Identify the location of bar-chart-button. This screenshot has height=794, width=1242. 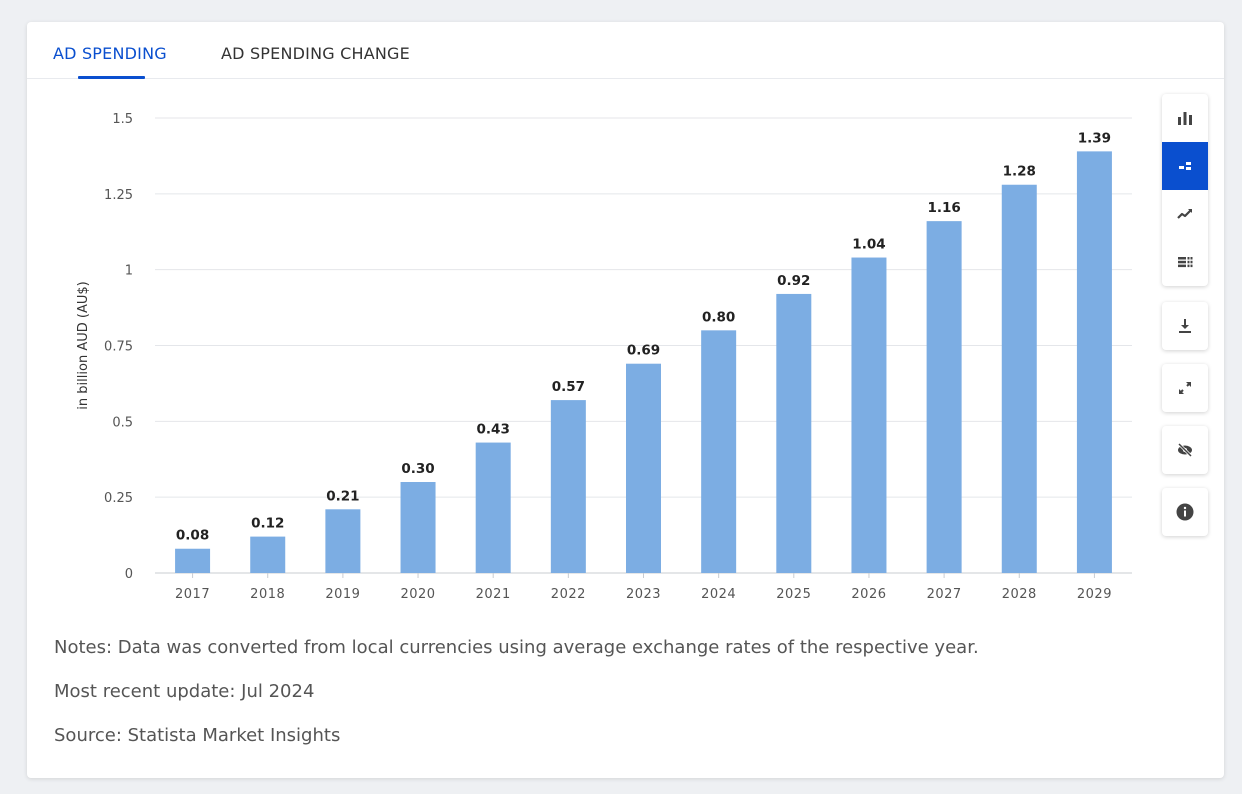
(1185, 118).